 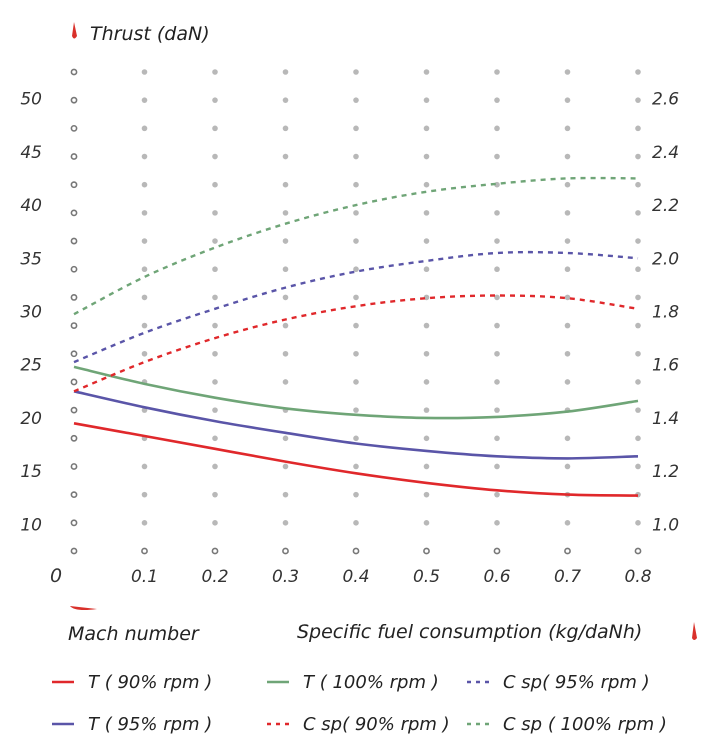 I want to click on x-tick-label: 0.8, so click(x=637, y=577).